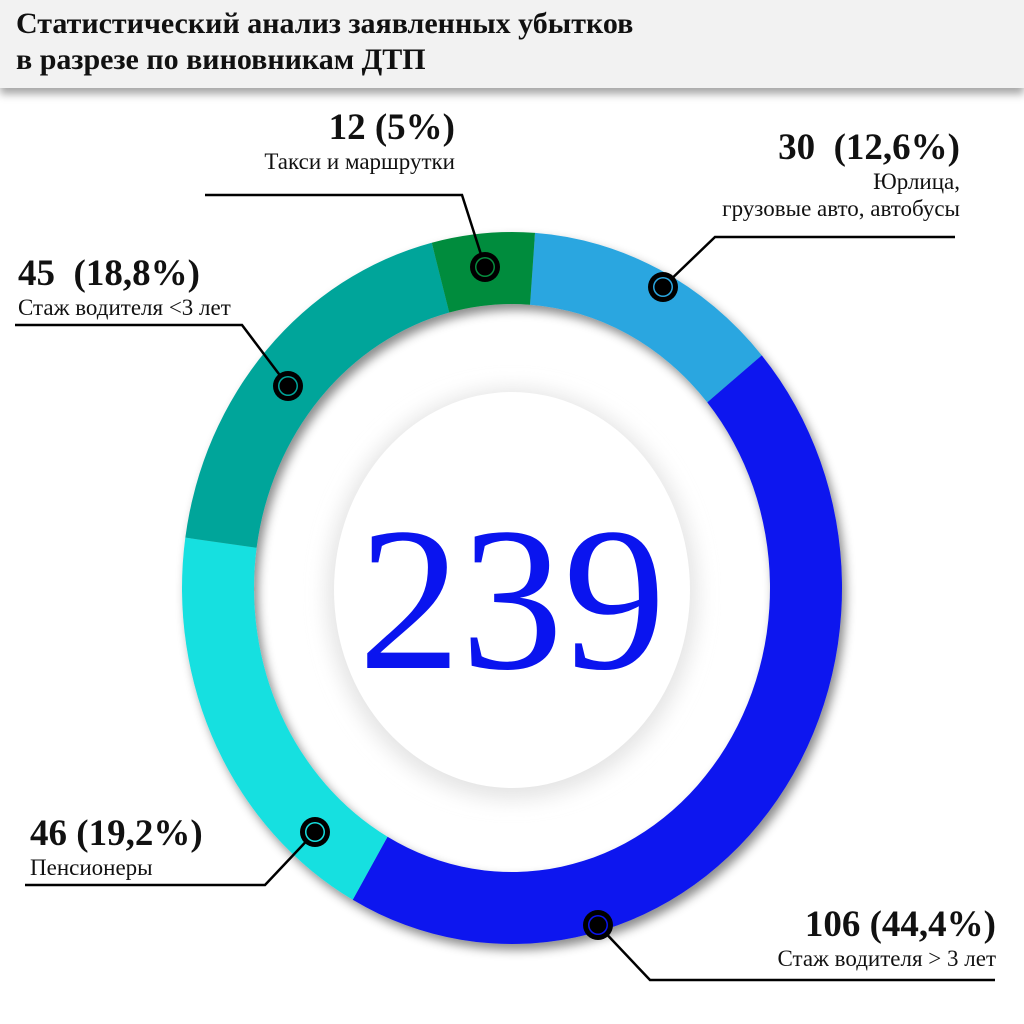 Image resolution: width=1024 pixels, height=1024 pixels. Describe the element at coordinates (302, 141) in the screenshot. I see `label-taxi: 12 (5%) Такси и маршрутки` at that location.